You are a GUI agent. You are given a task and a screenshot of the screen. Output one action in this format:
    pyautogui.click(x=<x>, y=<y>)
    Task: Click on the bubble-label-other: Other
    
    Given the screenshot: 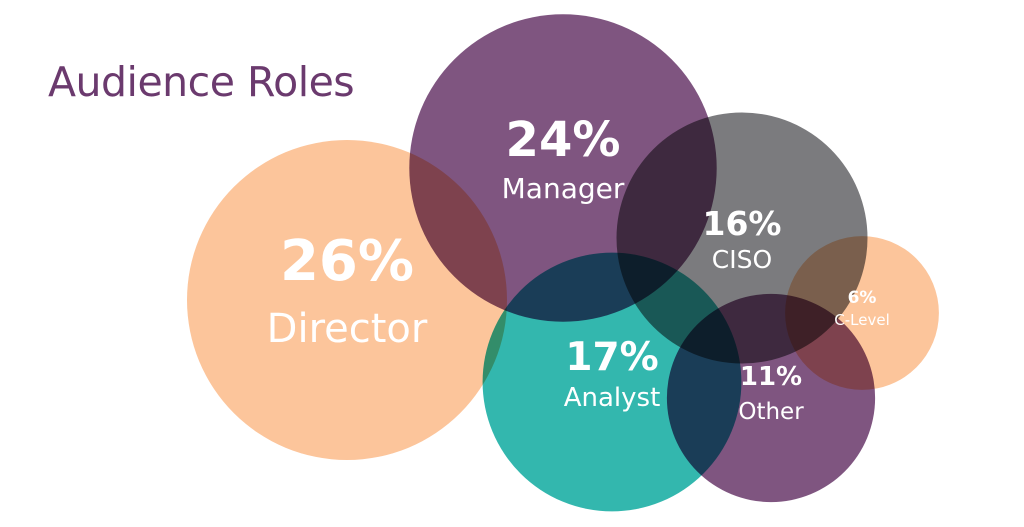 What is the action you would take?
    pyautogui.click(x=771, y=412)
    